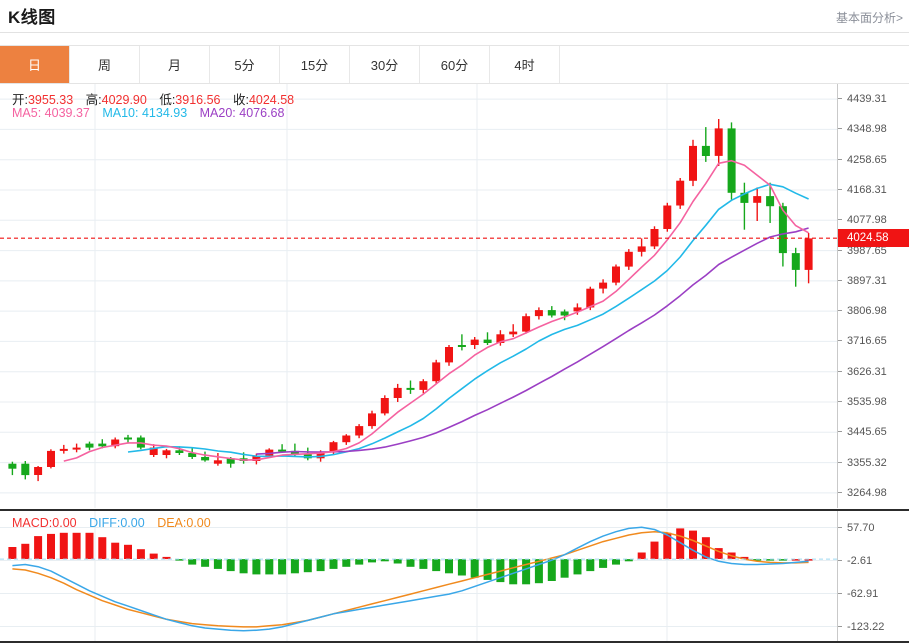 Image resolution: width=909 pixels, height=643 pixels. What do you see at coordinates (873, 238) in the screenshot?
I see `current-price-badge: 4024.58` at bounding box center [873, 238].